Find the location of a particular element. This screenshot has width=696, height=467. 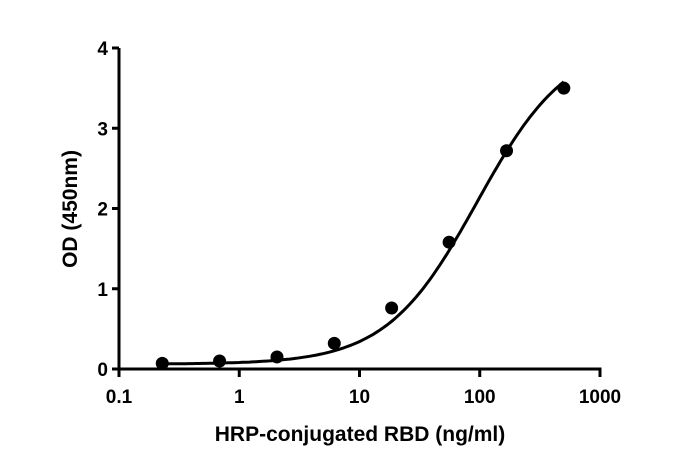

y-axis-title: OD (450nm) is located at coordinates (70, 209).